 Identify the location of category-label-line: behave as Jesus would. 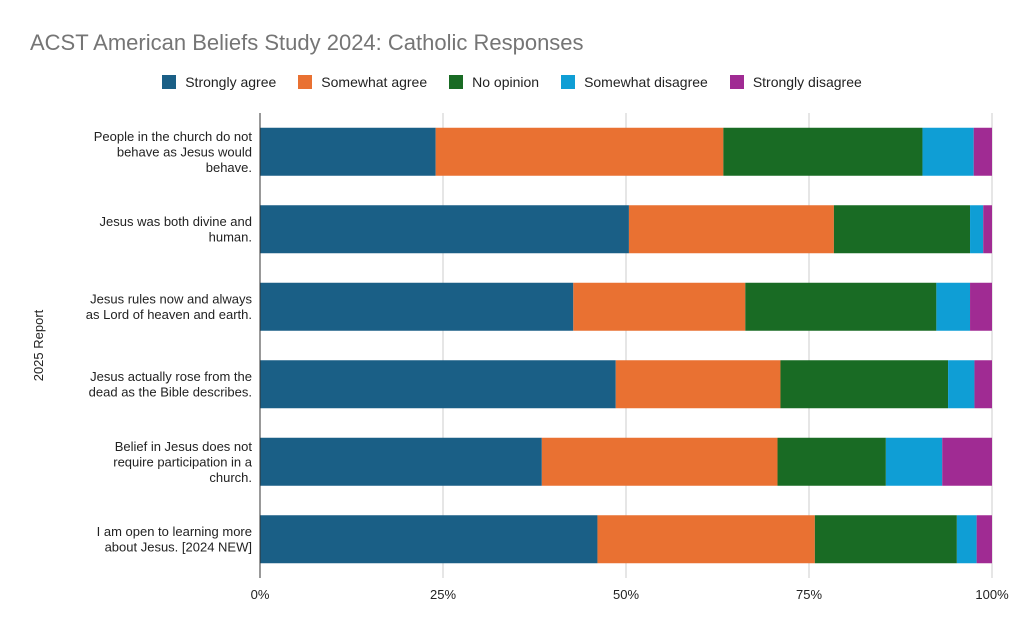
(184, 151).